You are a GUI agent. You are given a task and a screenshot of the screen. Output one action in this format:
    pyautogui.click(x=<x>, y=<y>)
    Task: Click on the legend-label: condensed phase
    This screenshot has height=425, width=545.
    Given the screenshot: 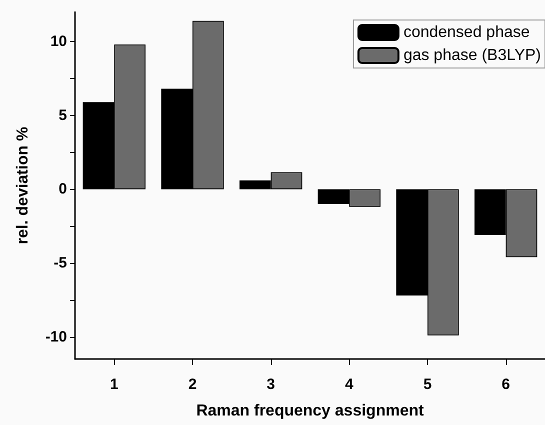 What is the action you would take?
    pyautogui.click(x=466, y=32)
    